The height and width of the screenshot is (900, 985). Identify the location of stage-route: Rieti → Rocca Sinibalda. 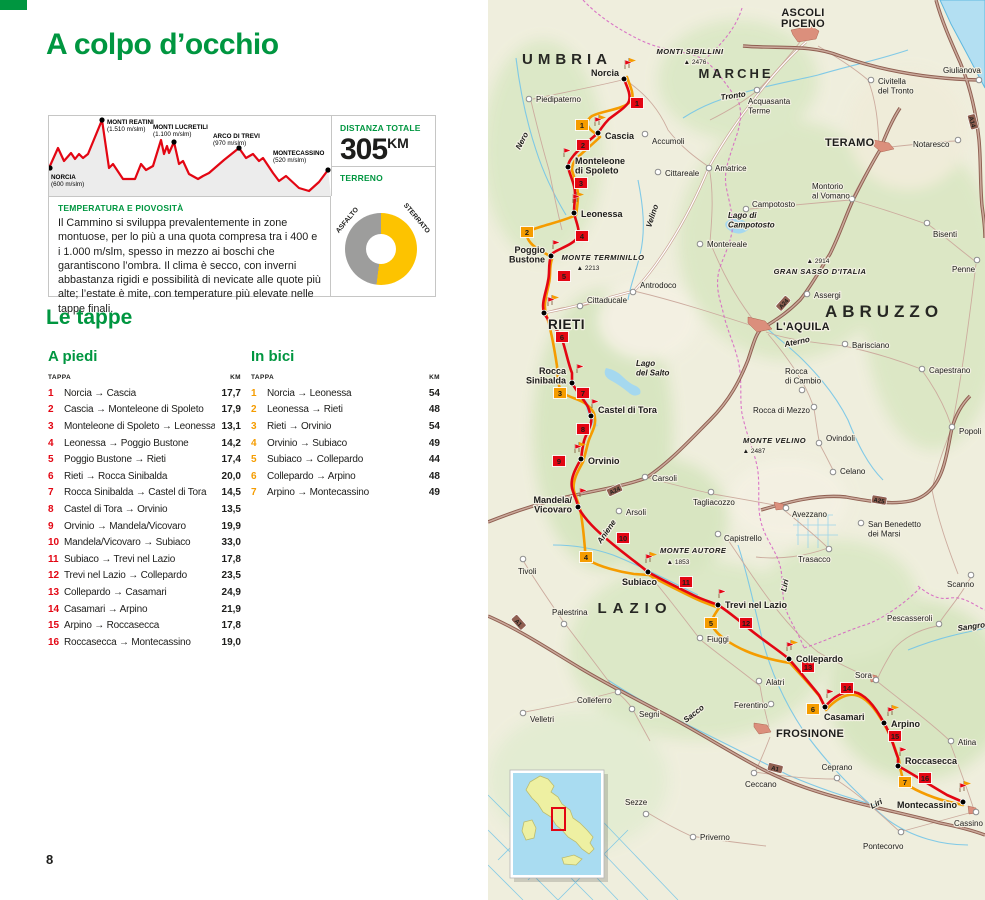
(116, 476).